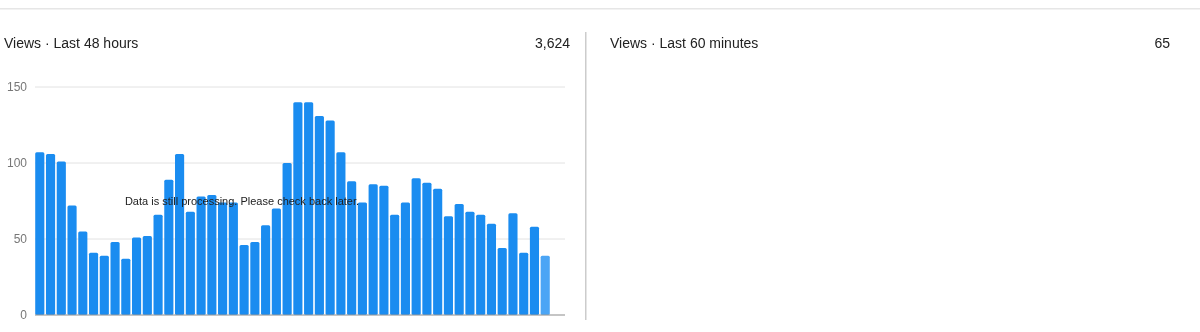  What do you see at coordinates (17, 87) in the screenshot?
I see `y-tick-label: 150` at bounding box center [17, 87].